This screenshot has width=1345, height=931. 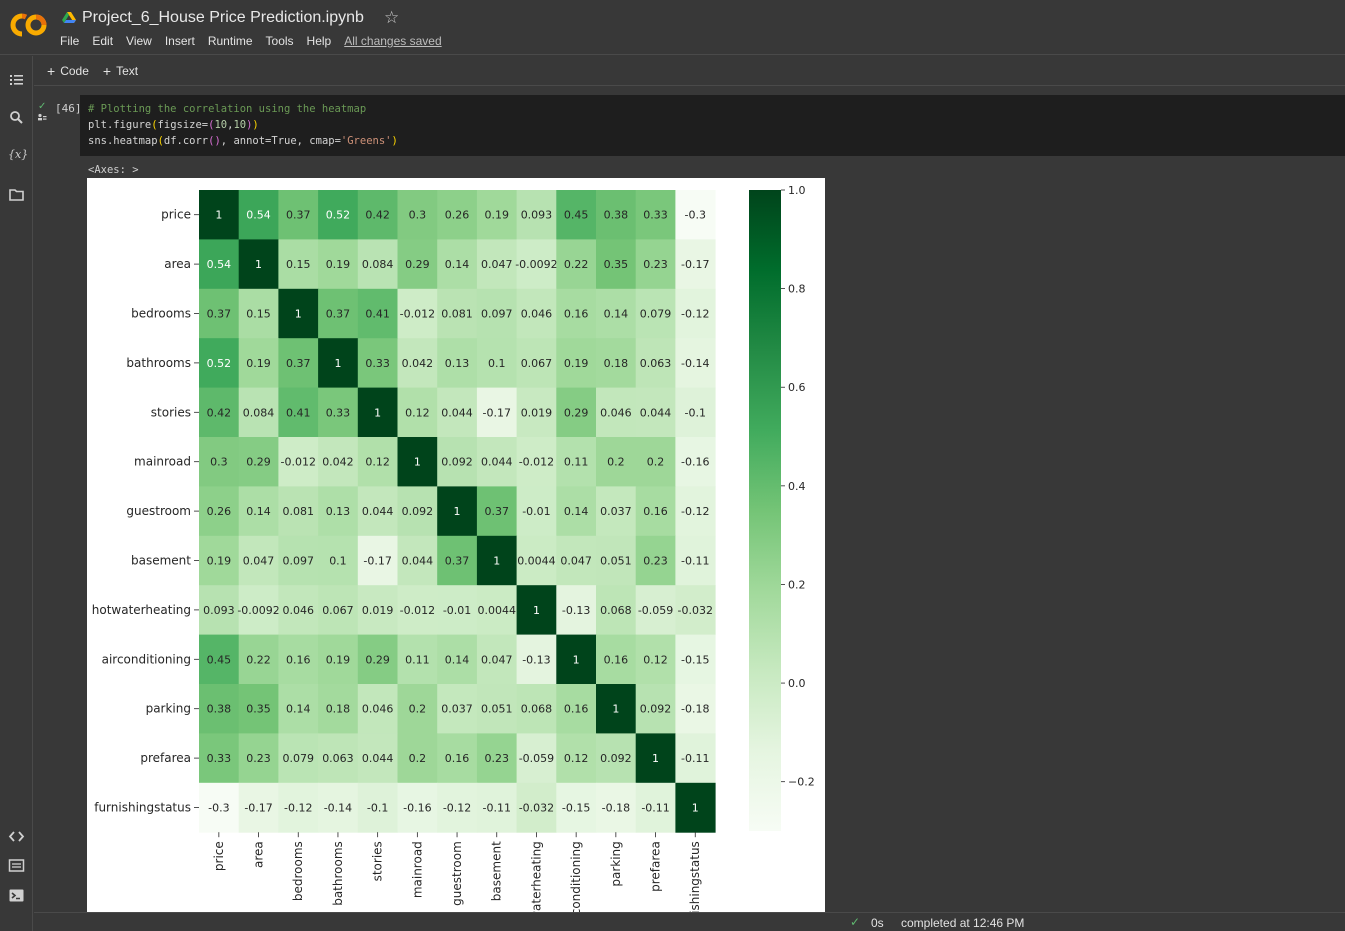 I want to click on heatmap-cell-annotation: 0.11, so click(x=417, y=659).